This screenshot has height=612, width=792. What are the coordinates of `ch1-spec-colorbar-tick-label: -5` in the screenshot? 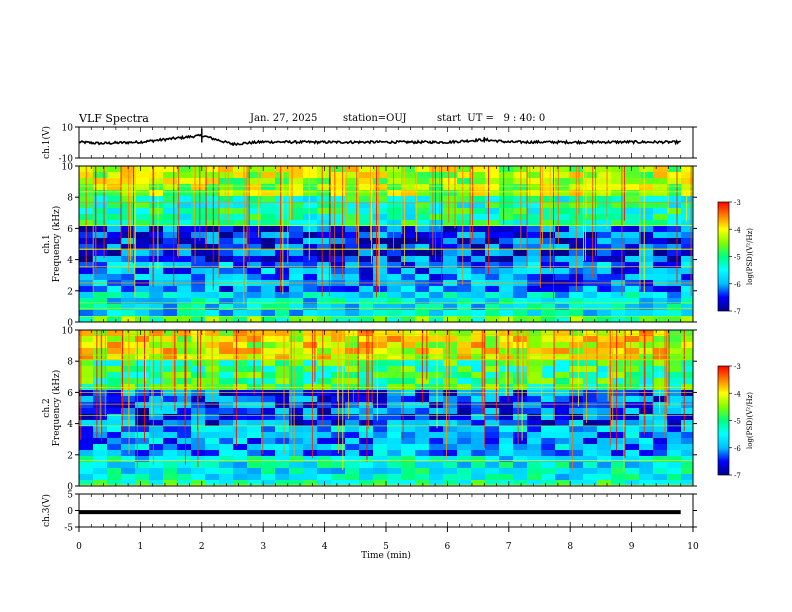 It's located at (737, 258).